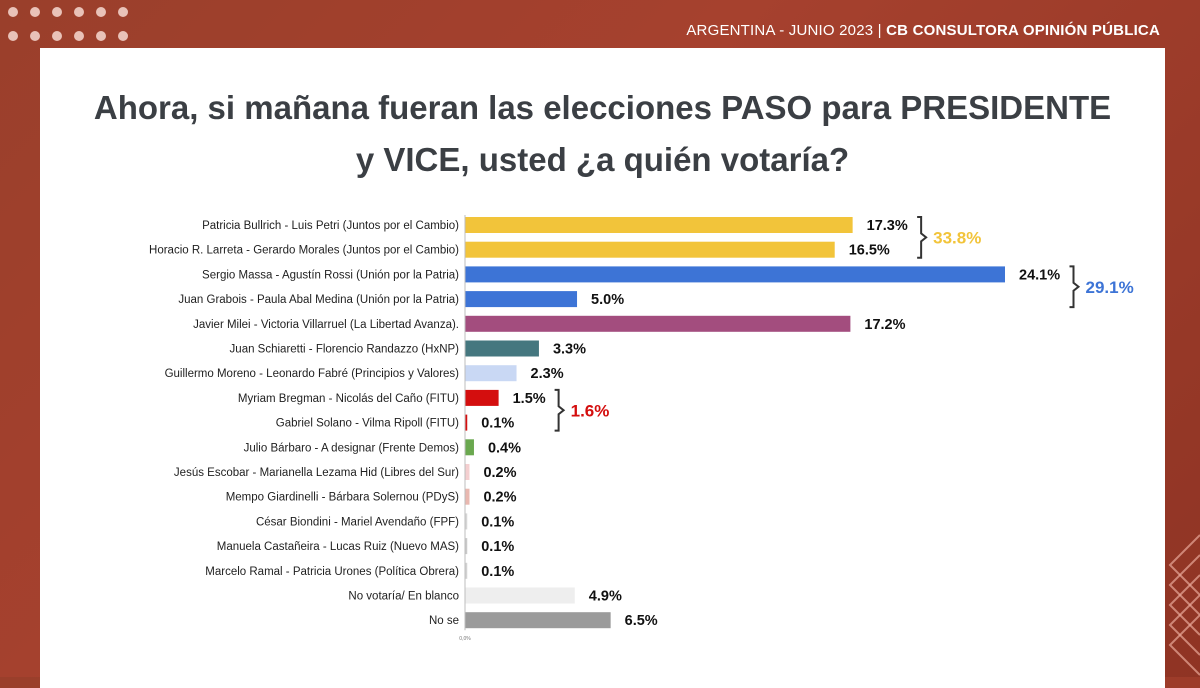 The image size is (1200, 688). I want to click on value-label: 4.9%, so click(605, 597).